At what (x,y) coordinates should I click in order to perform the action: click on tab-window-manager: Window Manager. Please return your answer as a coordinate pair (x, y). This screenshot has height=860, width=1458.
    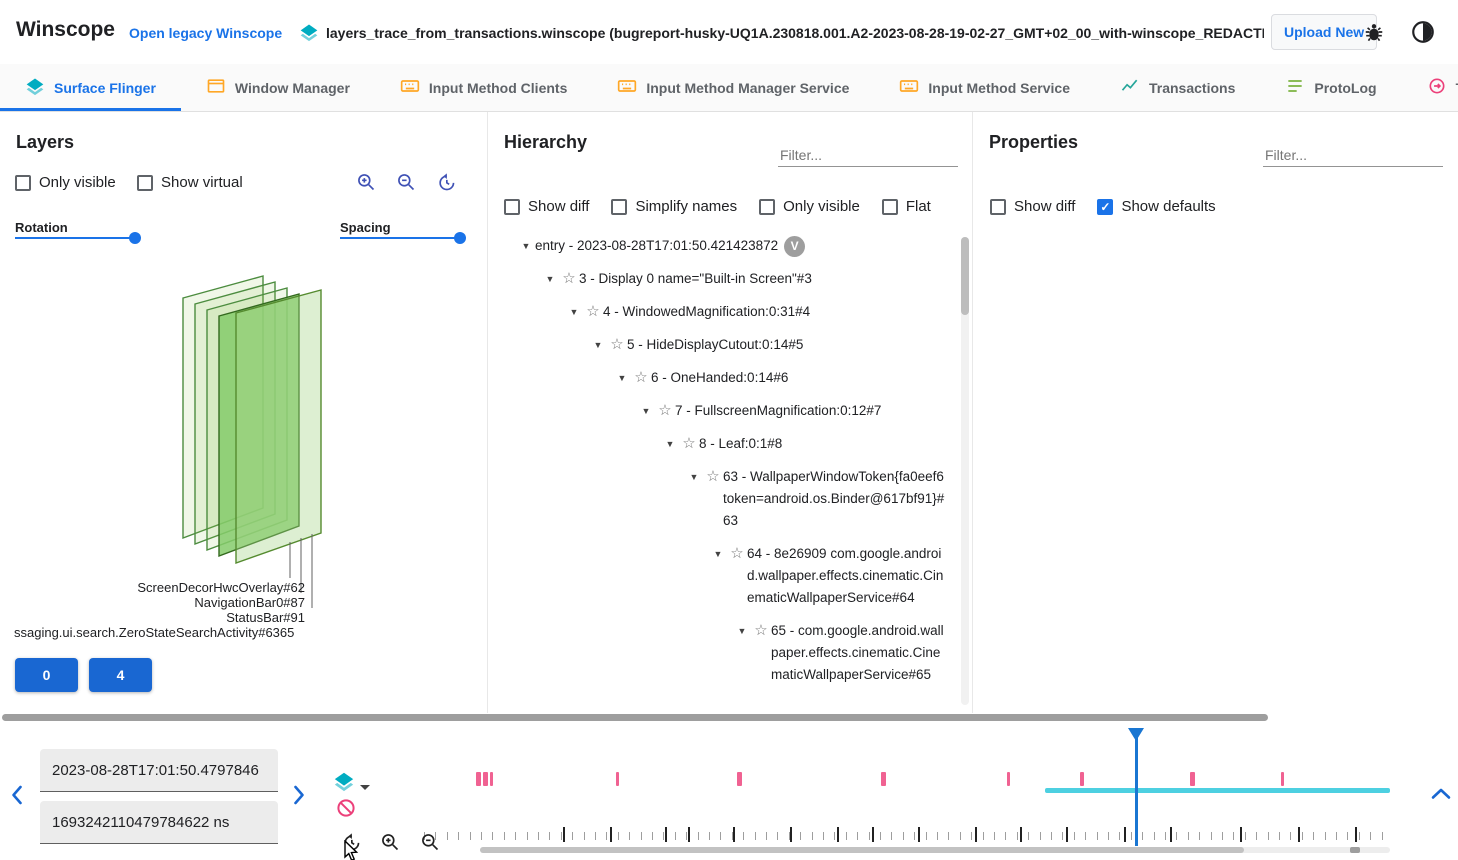
    Looking at the image, I should click on (278, 87).